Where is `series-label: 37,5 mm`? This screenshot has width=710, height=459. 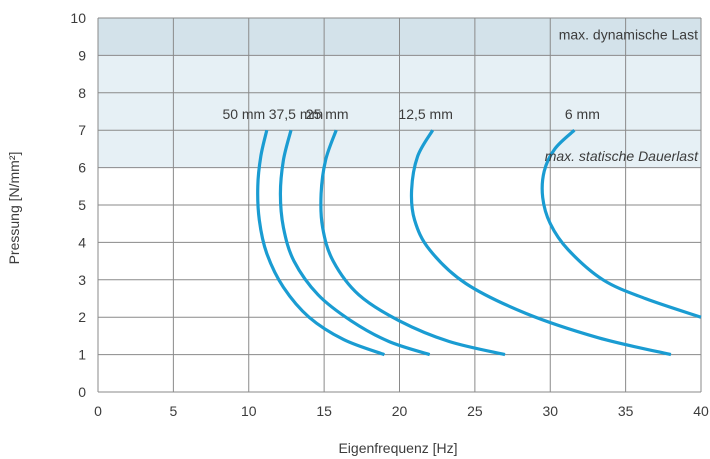
series-label: 37,5 mm is located at coordinates (296, 114).